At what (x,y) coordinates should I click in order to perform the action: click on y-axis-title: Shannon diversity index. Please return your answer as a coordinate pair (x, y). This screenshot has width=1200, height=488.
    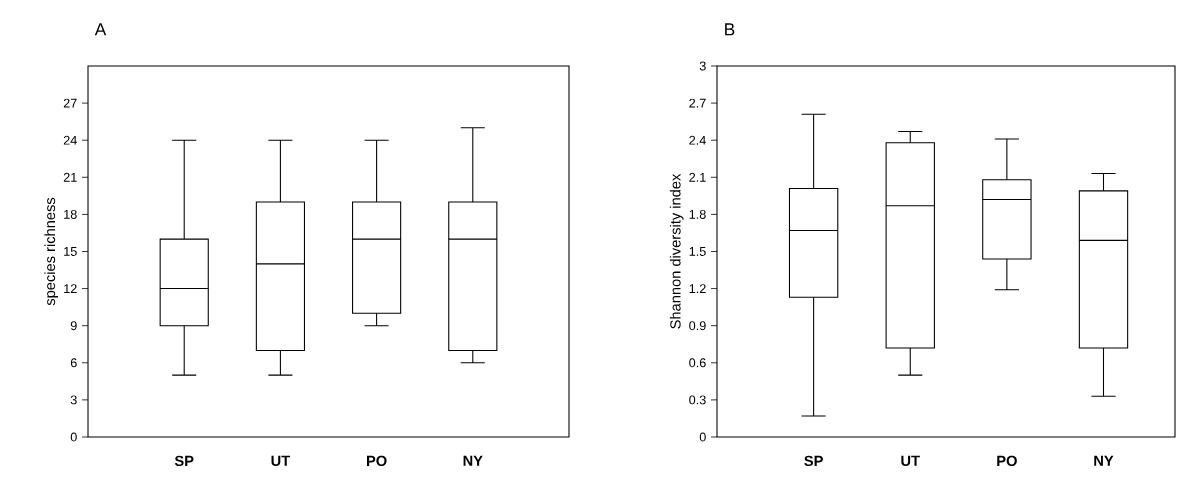
    Looking at the image, I should click on (676, 251).